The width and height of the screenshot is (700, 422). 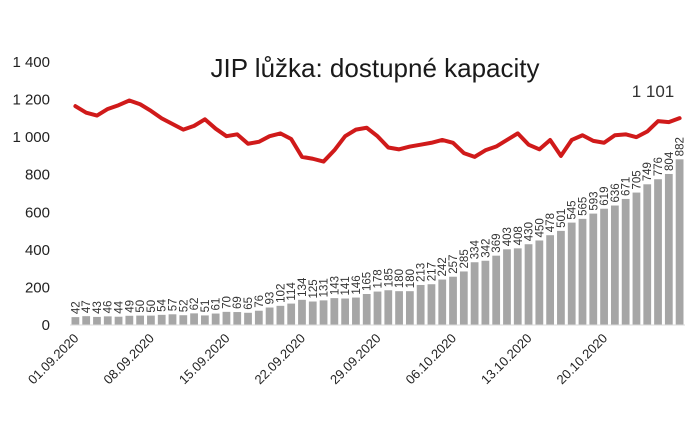 What do you see at coordinates (476, 249) in the screenshot?
I see `bar-data-label: 334` at bounding box center [476, 249].